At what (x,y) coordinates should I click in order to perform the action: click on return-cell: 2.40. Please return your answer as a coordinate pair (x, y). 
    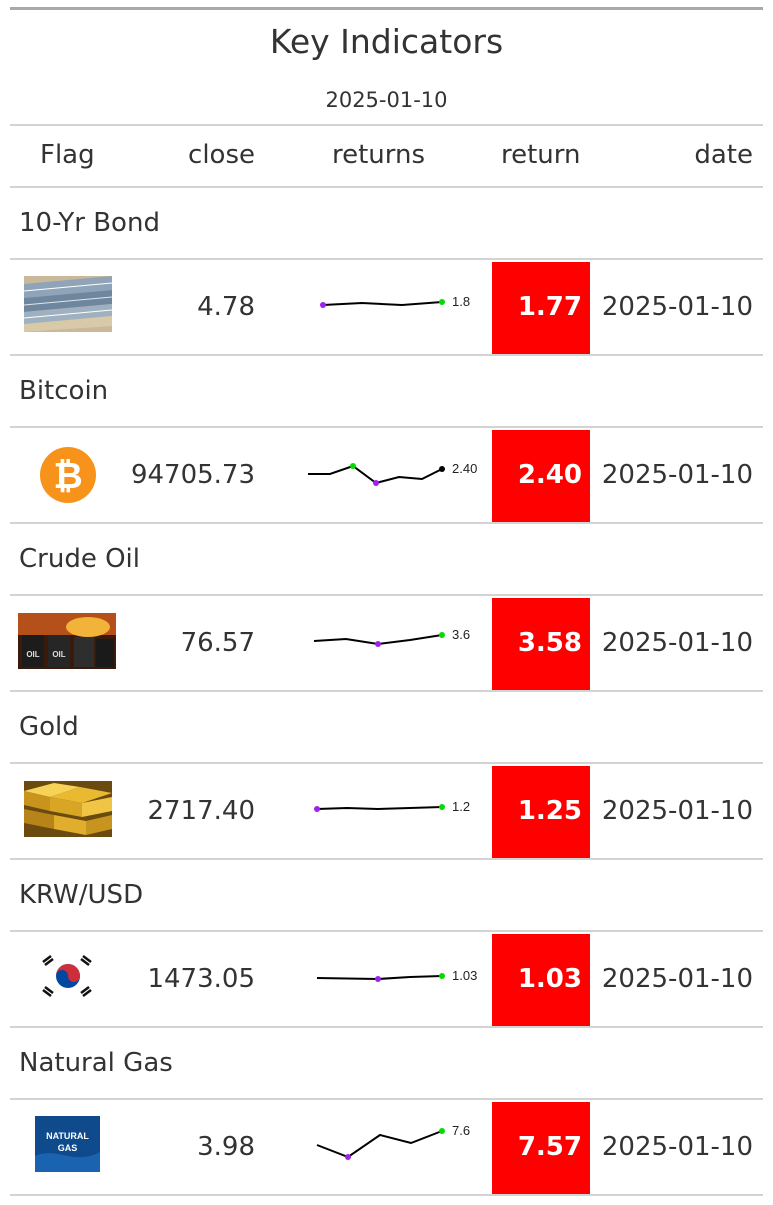
    Looking at the image, I should click on (541, 476).